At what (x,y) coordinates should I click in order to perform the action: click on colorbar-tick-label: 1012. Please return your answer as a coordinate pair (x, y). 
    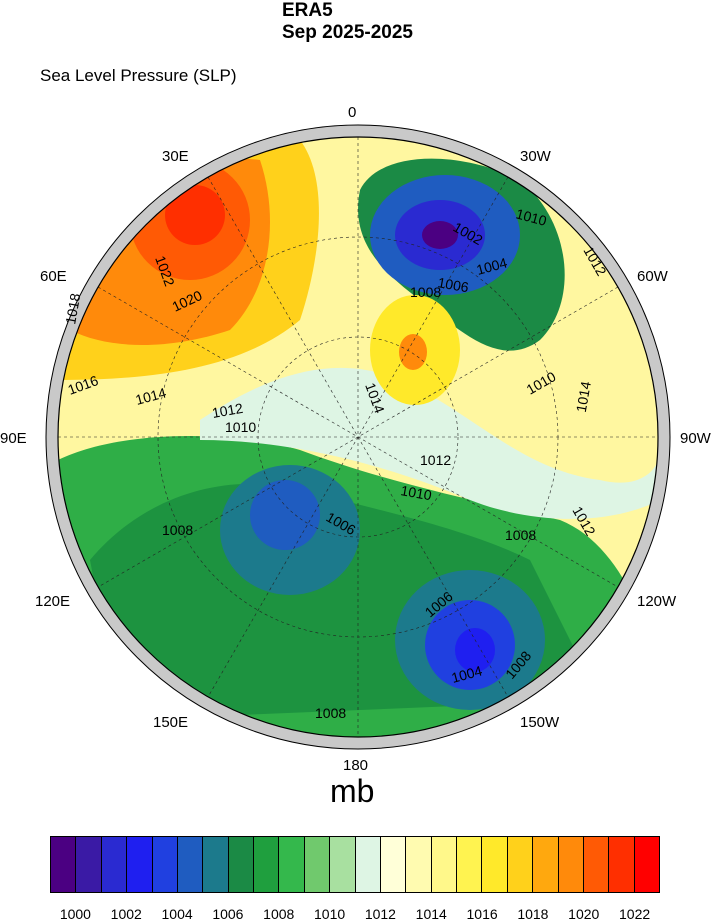
    Looking at the image, I should click on (380, 914).